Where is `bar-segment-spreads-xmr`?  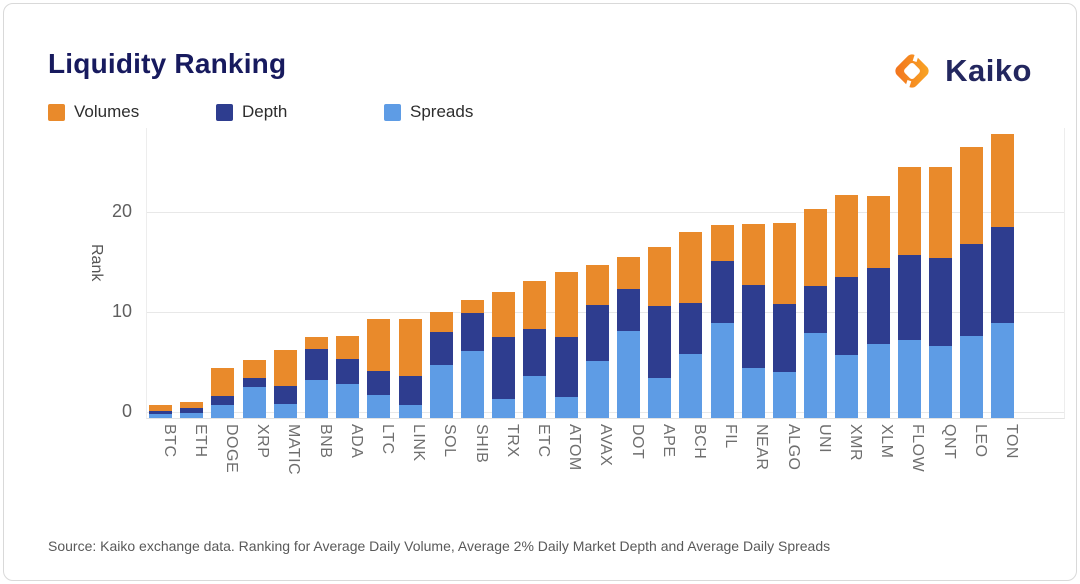
bar-segment-spreads-xmr is located at coordinates (847, 386).